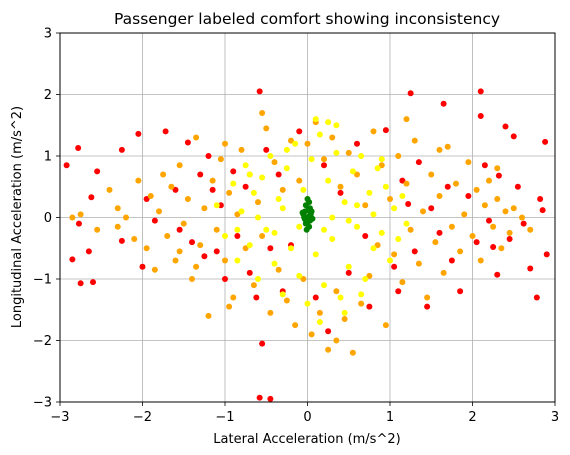 The width and height of the screenshot is (570, 455). What do you see at coordinates (42, 403) in the screenshot?
I see `y-tick-label: −3` at bounding box center [42, 403].